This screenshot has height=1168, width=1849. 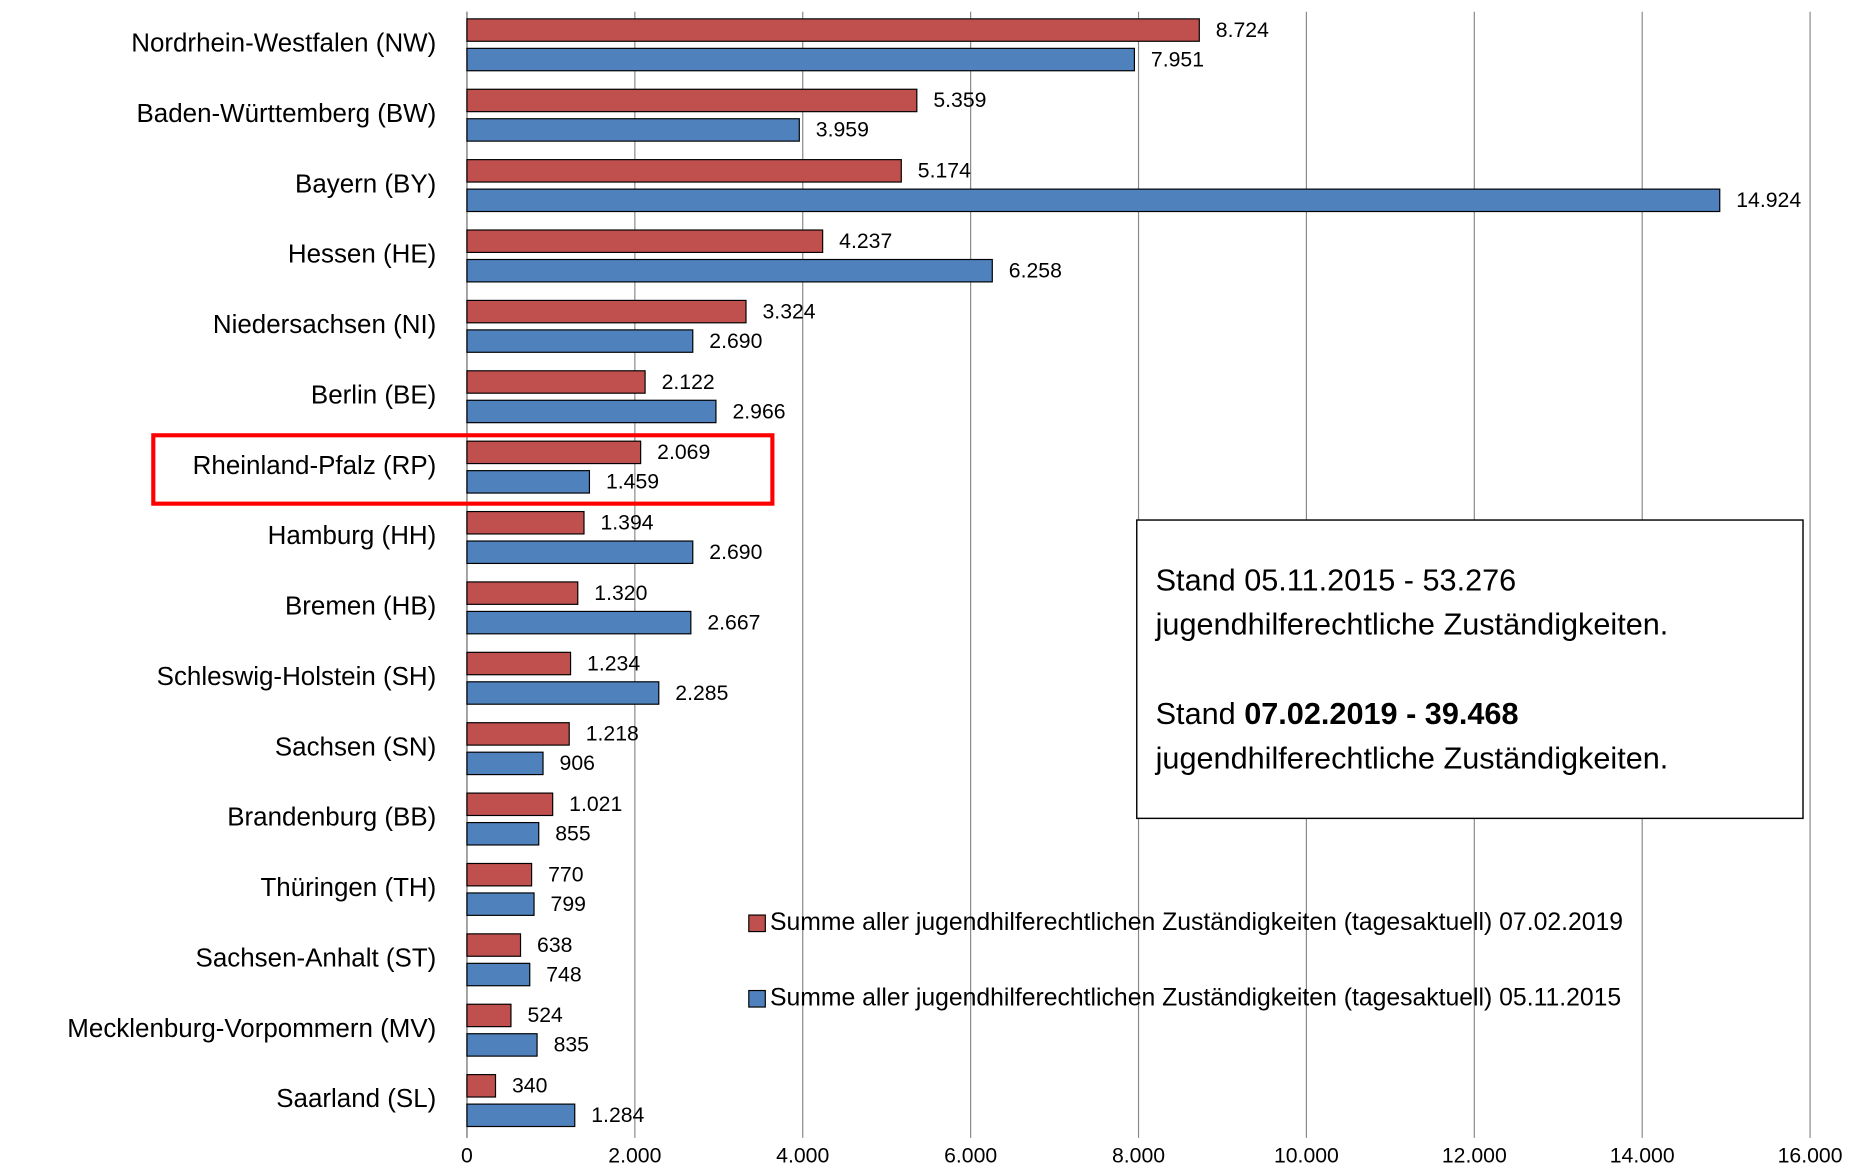 I want to click on x-tick-label: 12.000, so click(x=1474, y=1155).